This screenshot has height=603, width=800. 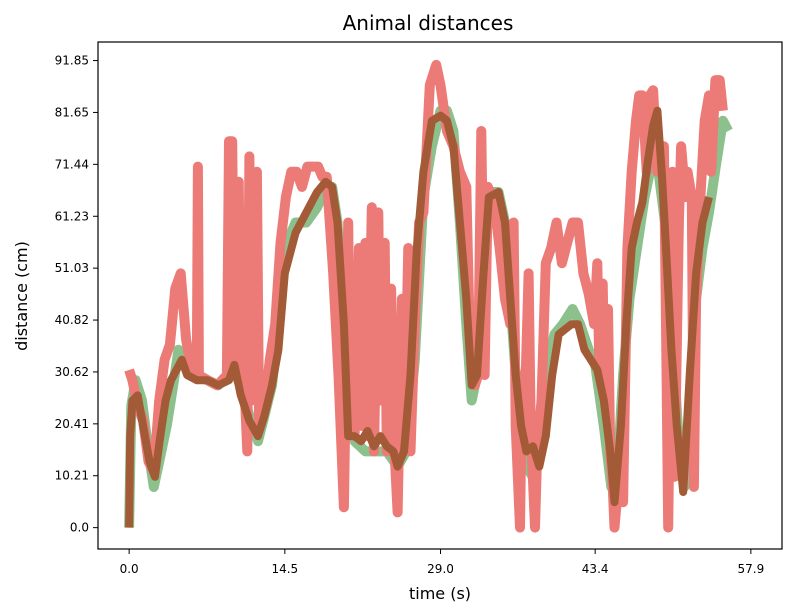 What do you see at coordinates (440, 593) in the screenshot?
I see `x-axis-label: time (s)` at bounding box center [440, 593].